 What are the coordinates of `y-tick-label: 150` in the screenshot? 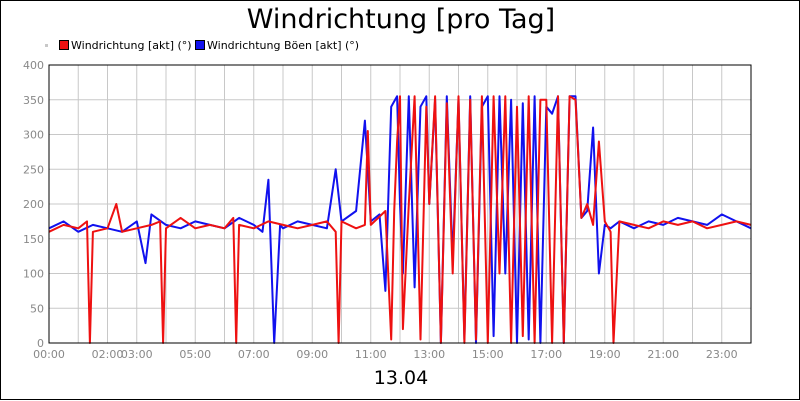 It's located at (33, 239).